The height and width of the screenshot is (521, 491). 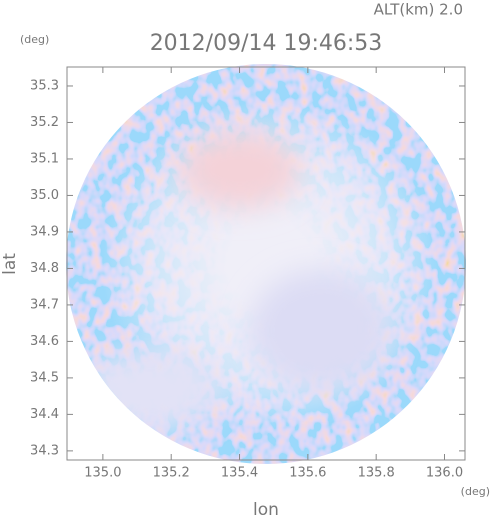 What do you see at coordinates (475, 491) in the screenshot?
I see `x-unit: (deg)` at bounding box center [475, 491].